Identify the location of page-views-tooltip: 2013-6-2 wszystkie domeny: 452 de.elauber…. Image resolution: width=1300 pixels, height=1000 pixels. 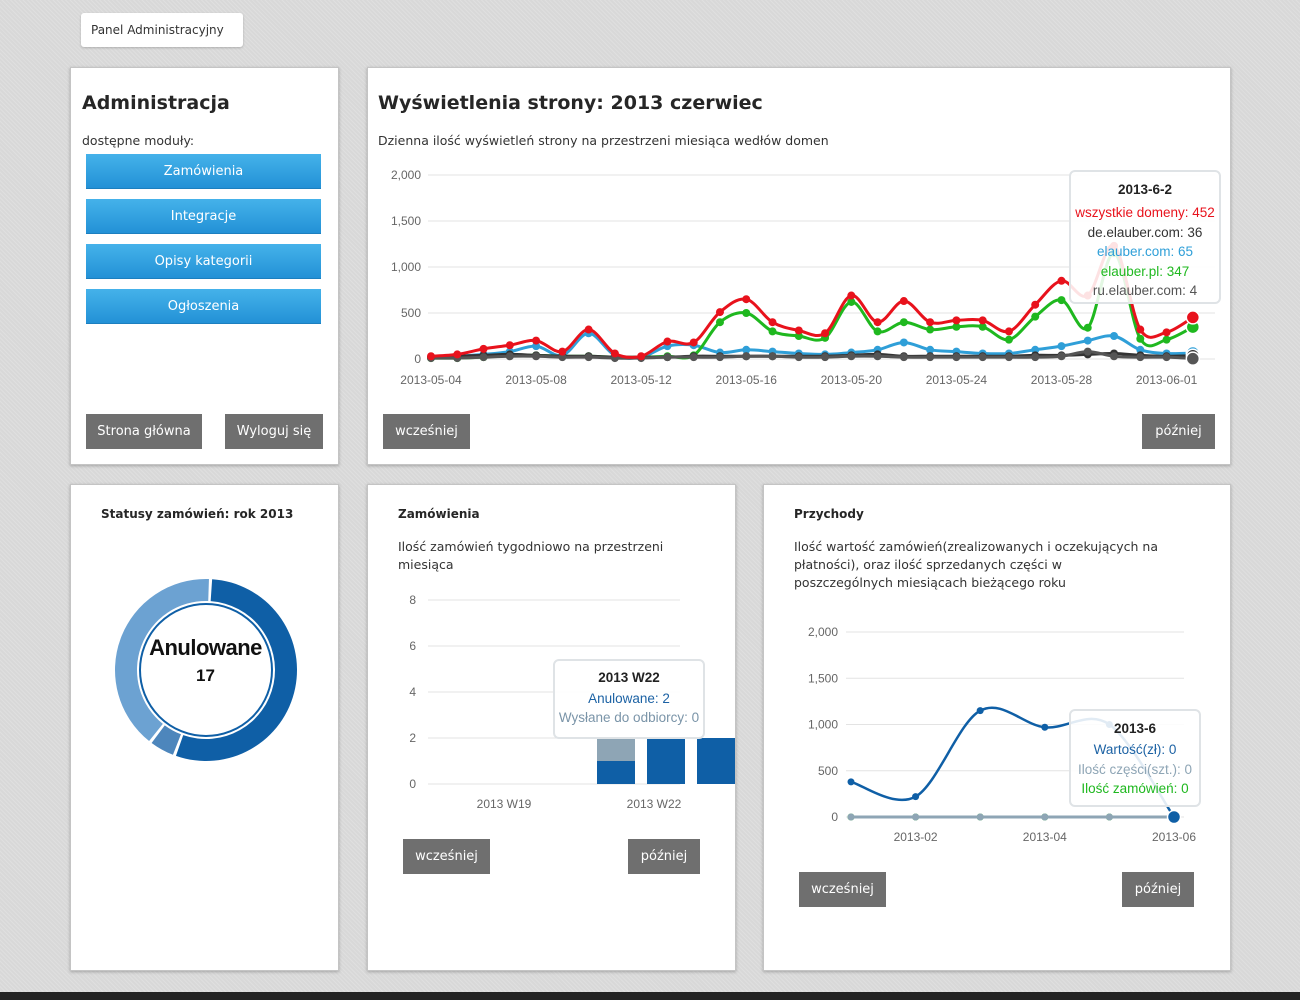
(1145, 237).